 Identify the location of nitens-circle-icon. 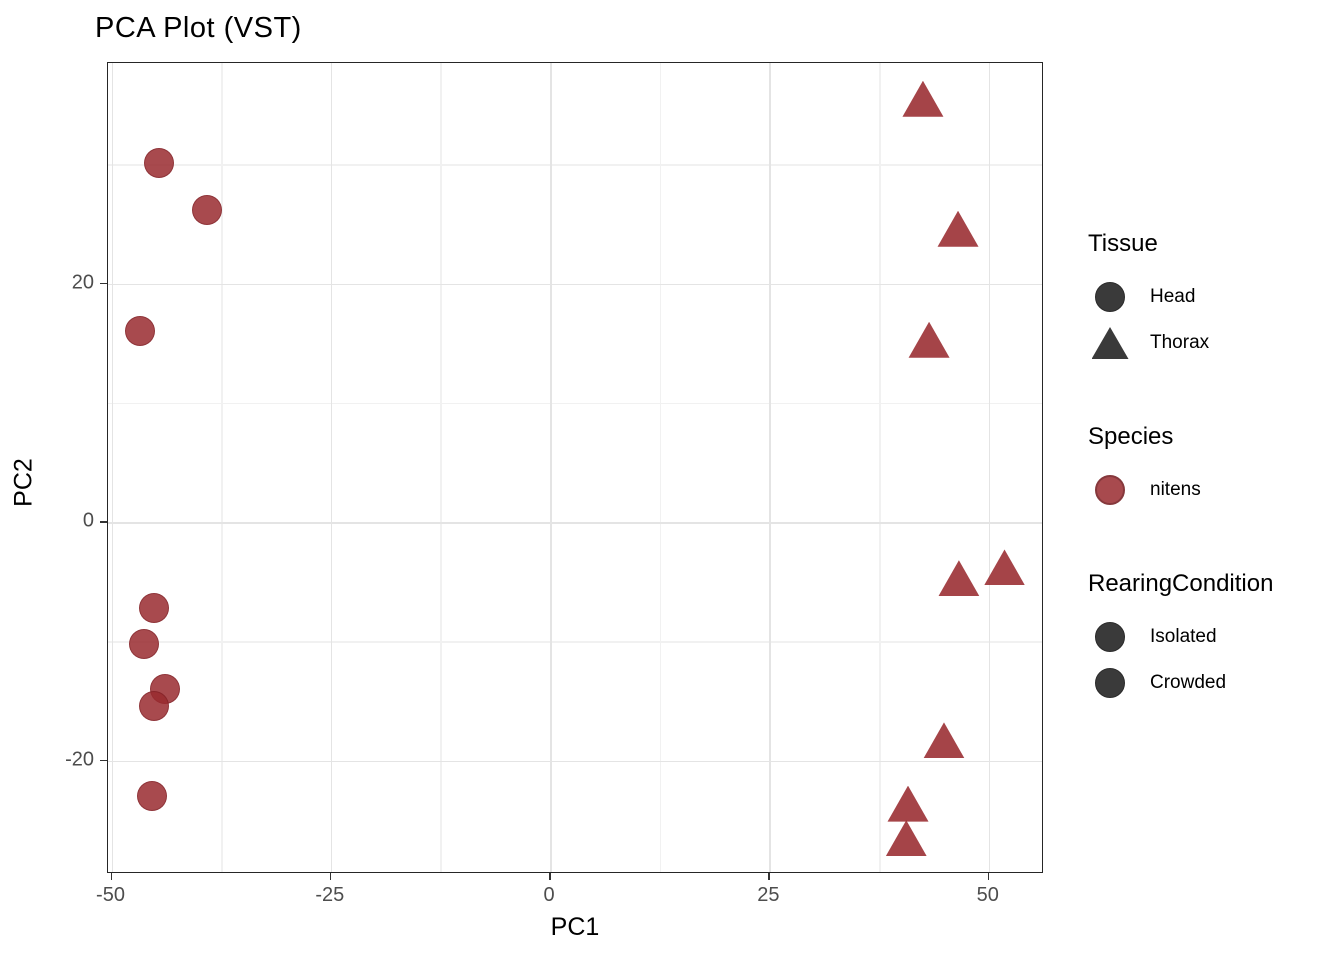
(1110, 490).